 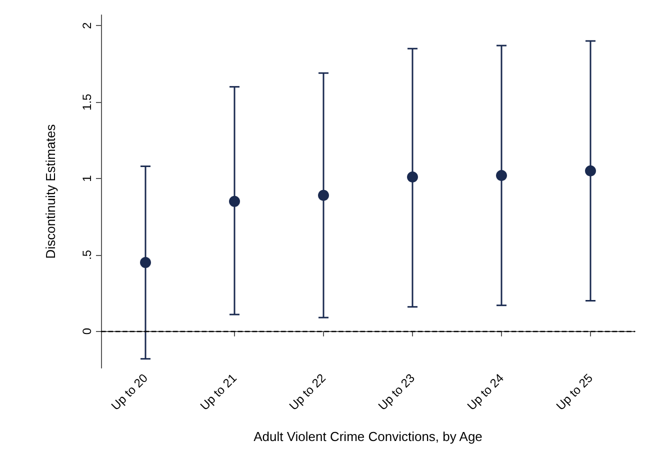 I want to click on y-tick-label: 1, so click(x=87, y=178).